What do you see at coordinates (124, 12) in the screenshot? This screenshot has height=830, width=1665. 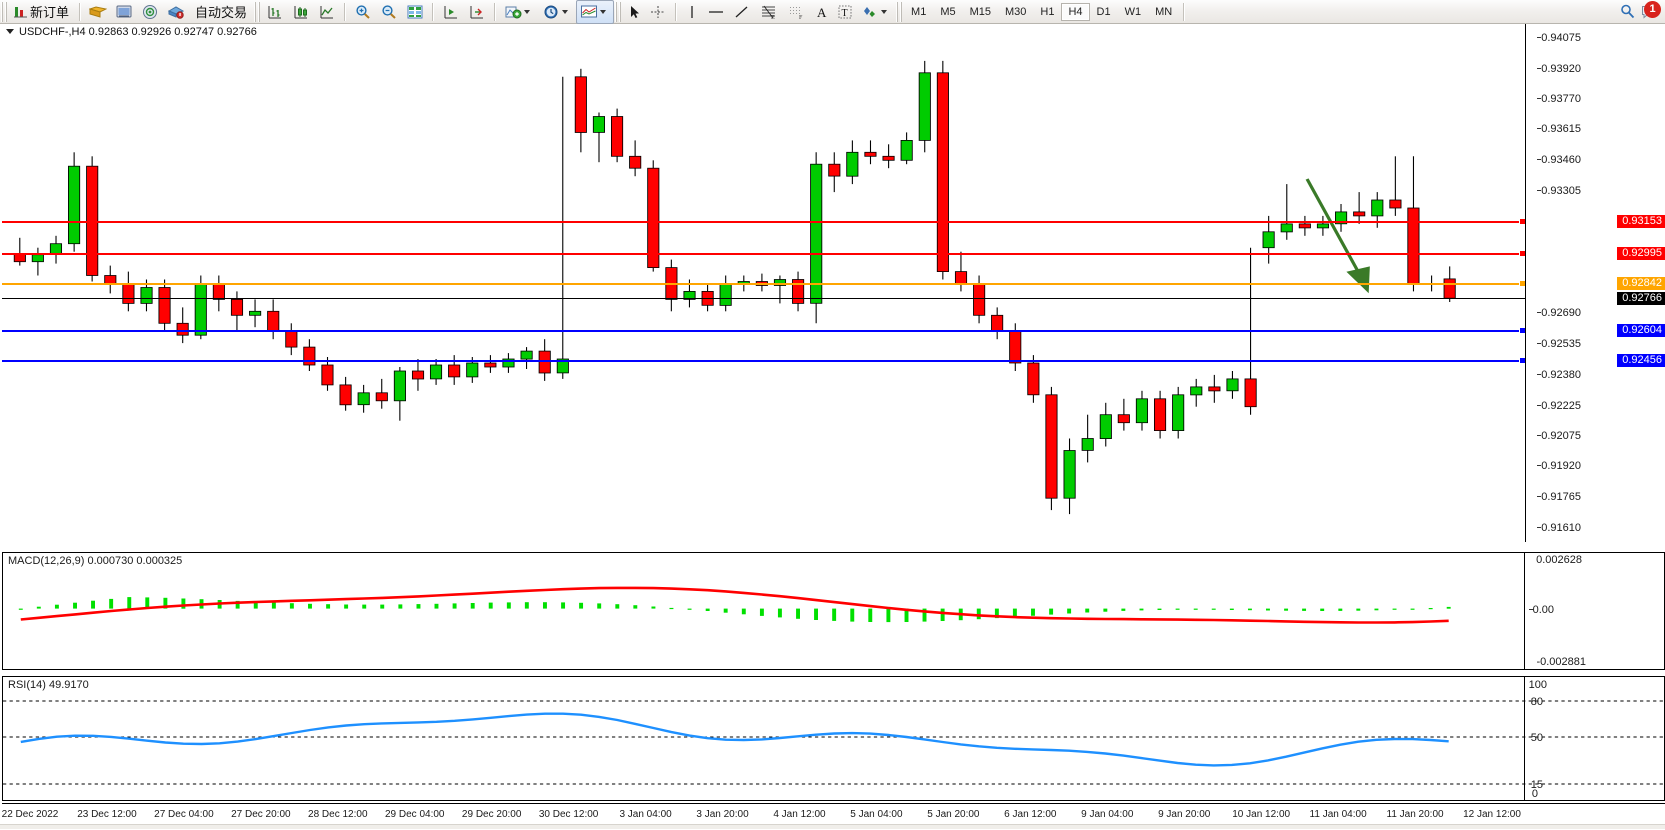 I see `terminal-button` at bounding box center [124, 12].